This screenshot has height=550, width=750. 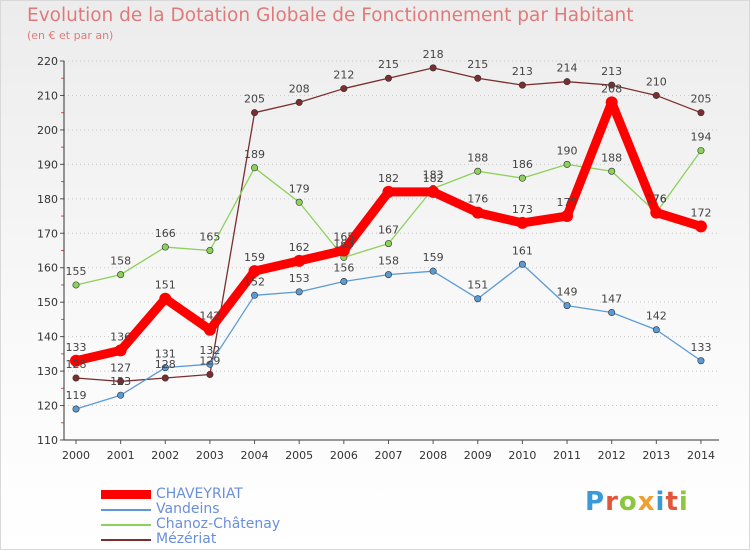 What do you see at coordinates (656, 81) in the screenshot?
I see `data-label: 210` at bounding box center [656, 81].